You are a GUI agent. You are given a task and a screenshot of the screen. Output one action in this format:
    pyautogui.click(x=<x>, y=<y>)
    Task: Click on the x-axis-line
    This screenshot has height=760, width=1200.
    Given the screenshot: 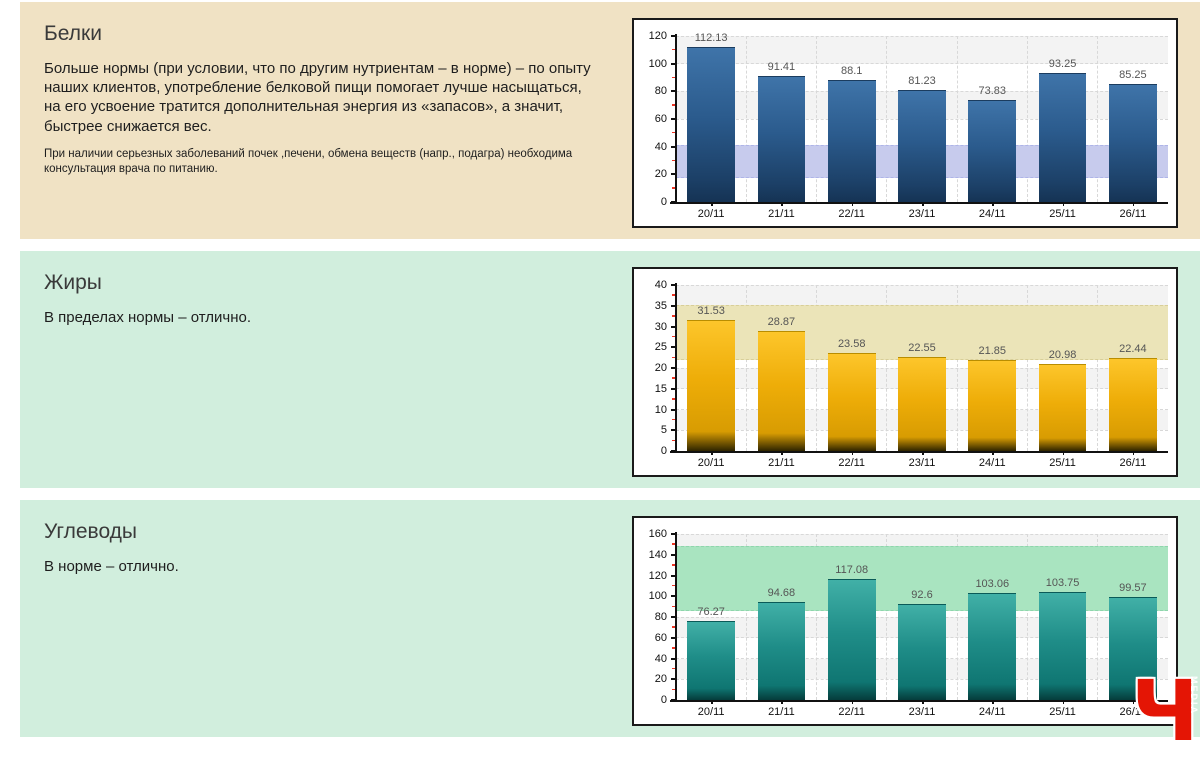 What is the action you would take?
    pyautogui.click(x=919, y=452)
    